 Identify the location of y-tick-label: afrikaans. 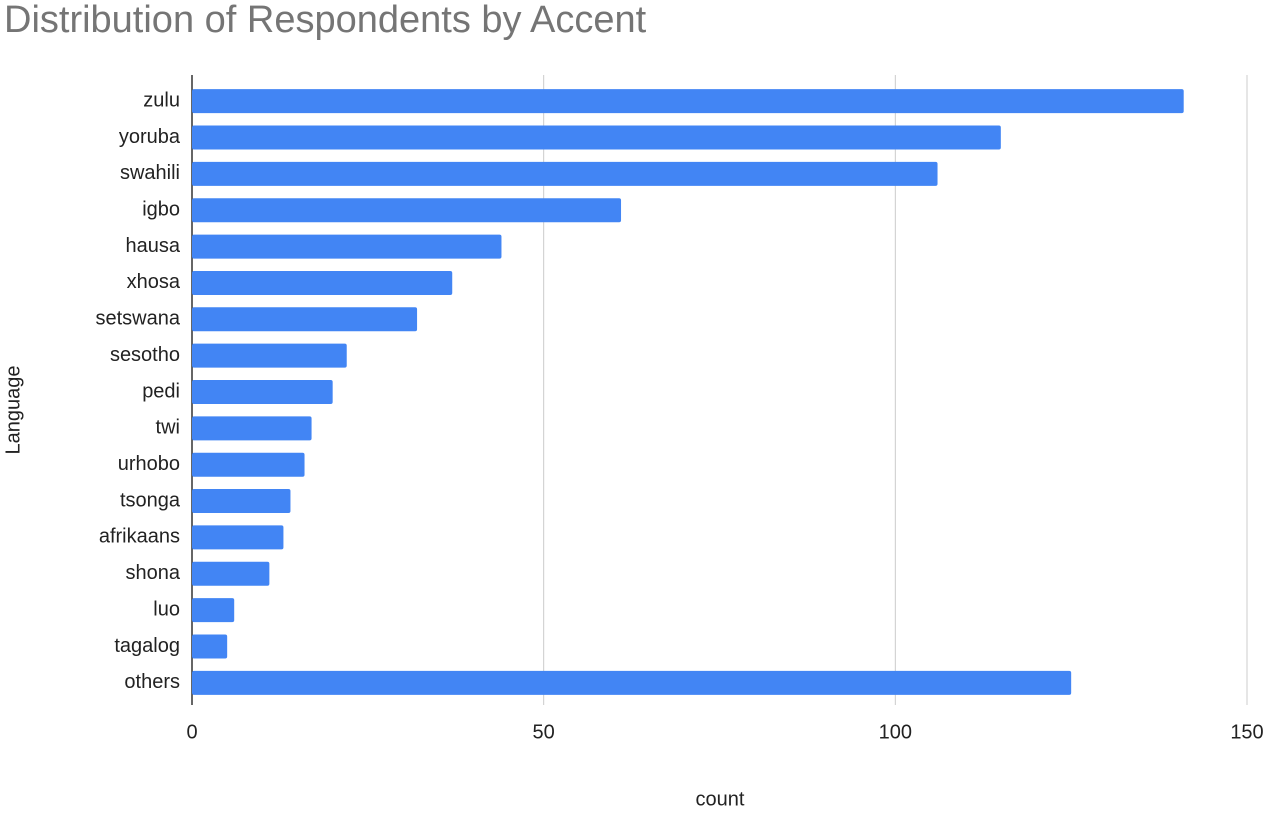
(139, 537).